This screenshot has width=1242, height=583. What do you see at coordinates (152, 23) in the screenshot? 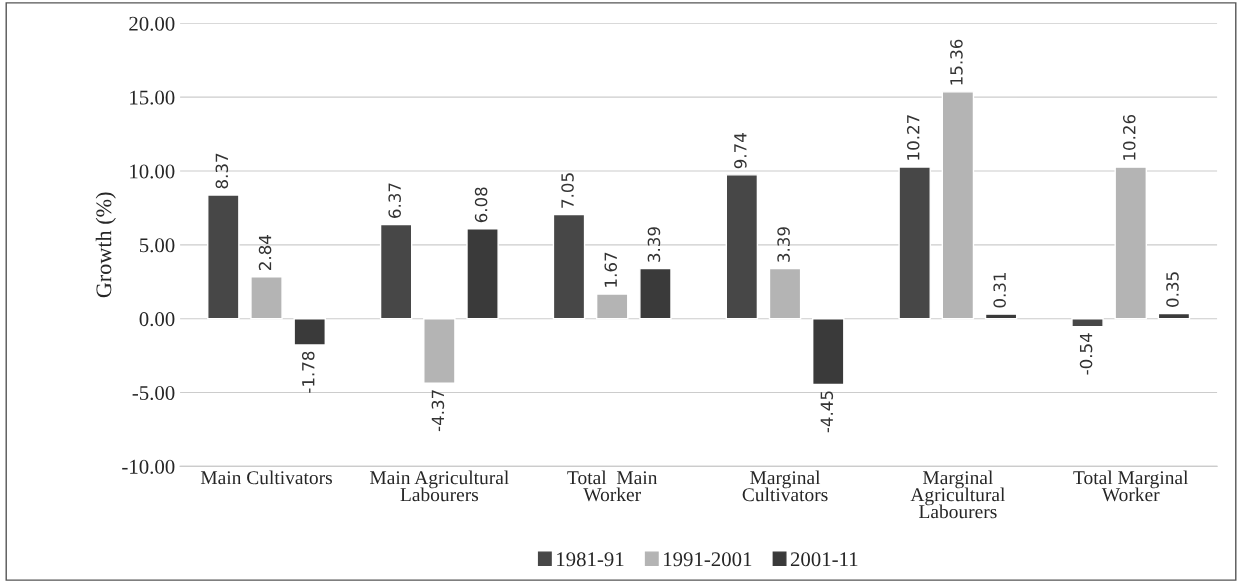
I see `y-tick-label: 20.00` at bounding box center [152, 23].